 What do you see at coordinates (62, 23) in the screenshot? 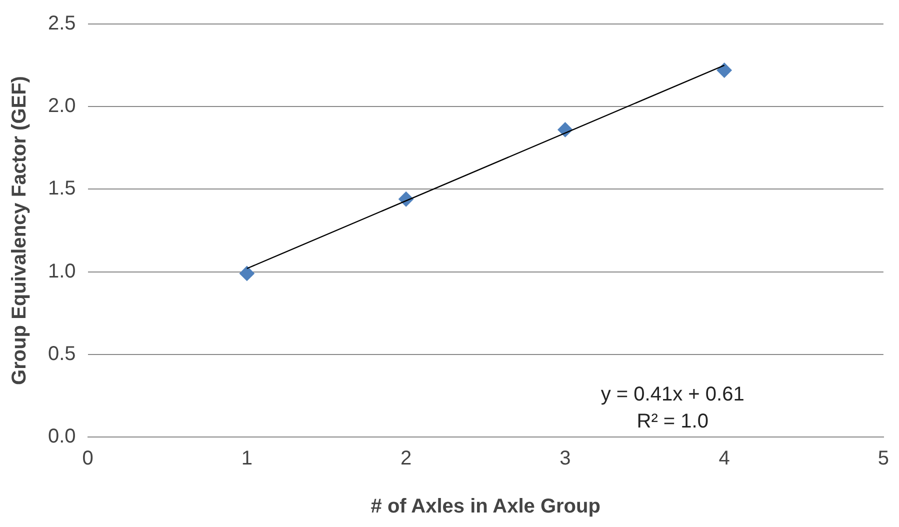
I see `y-tick-label: 2.5` at bounding box center [62, 23].